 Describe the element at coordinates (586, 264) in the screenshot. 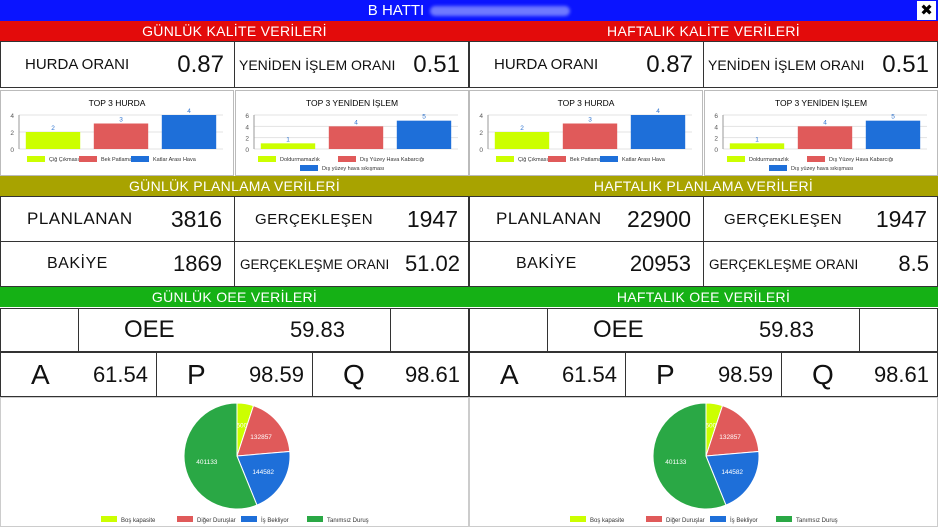

I see `weekly-balance-cell: BAKİYE 20953` at that location.